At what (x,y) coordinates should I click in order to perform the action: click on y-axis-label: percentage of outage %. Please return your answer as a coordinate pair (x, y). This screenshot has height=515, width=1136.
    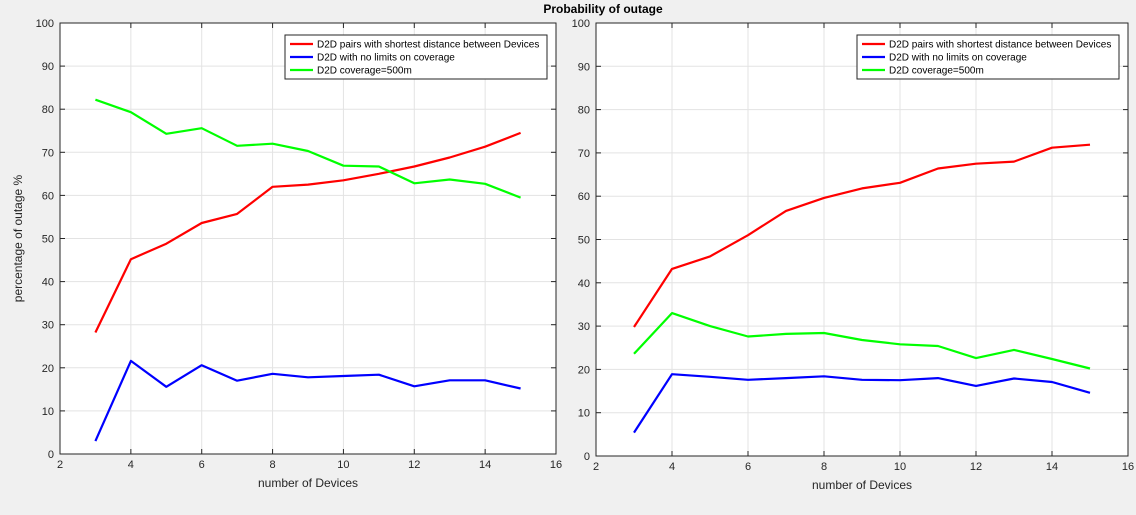
    Looking at the image, I should click on (18, 238).